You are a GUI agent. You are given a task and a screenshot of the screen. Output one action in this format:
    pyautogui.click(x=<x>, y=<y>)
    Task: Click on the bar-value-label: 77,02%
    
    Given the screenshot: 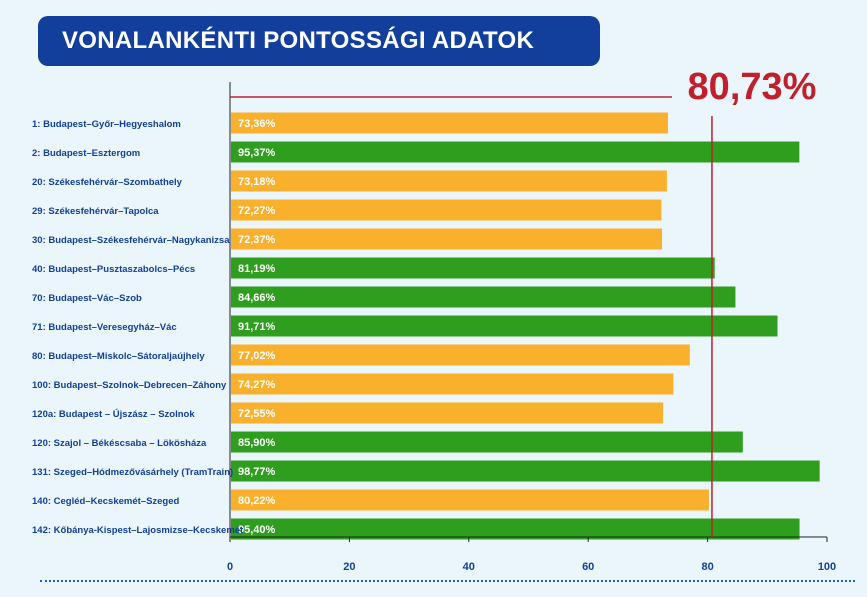 What is the action you would take?
    pyautogui.click(x=257, y=356)
    